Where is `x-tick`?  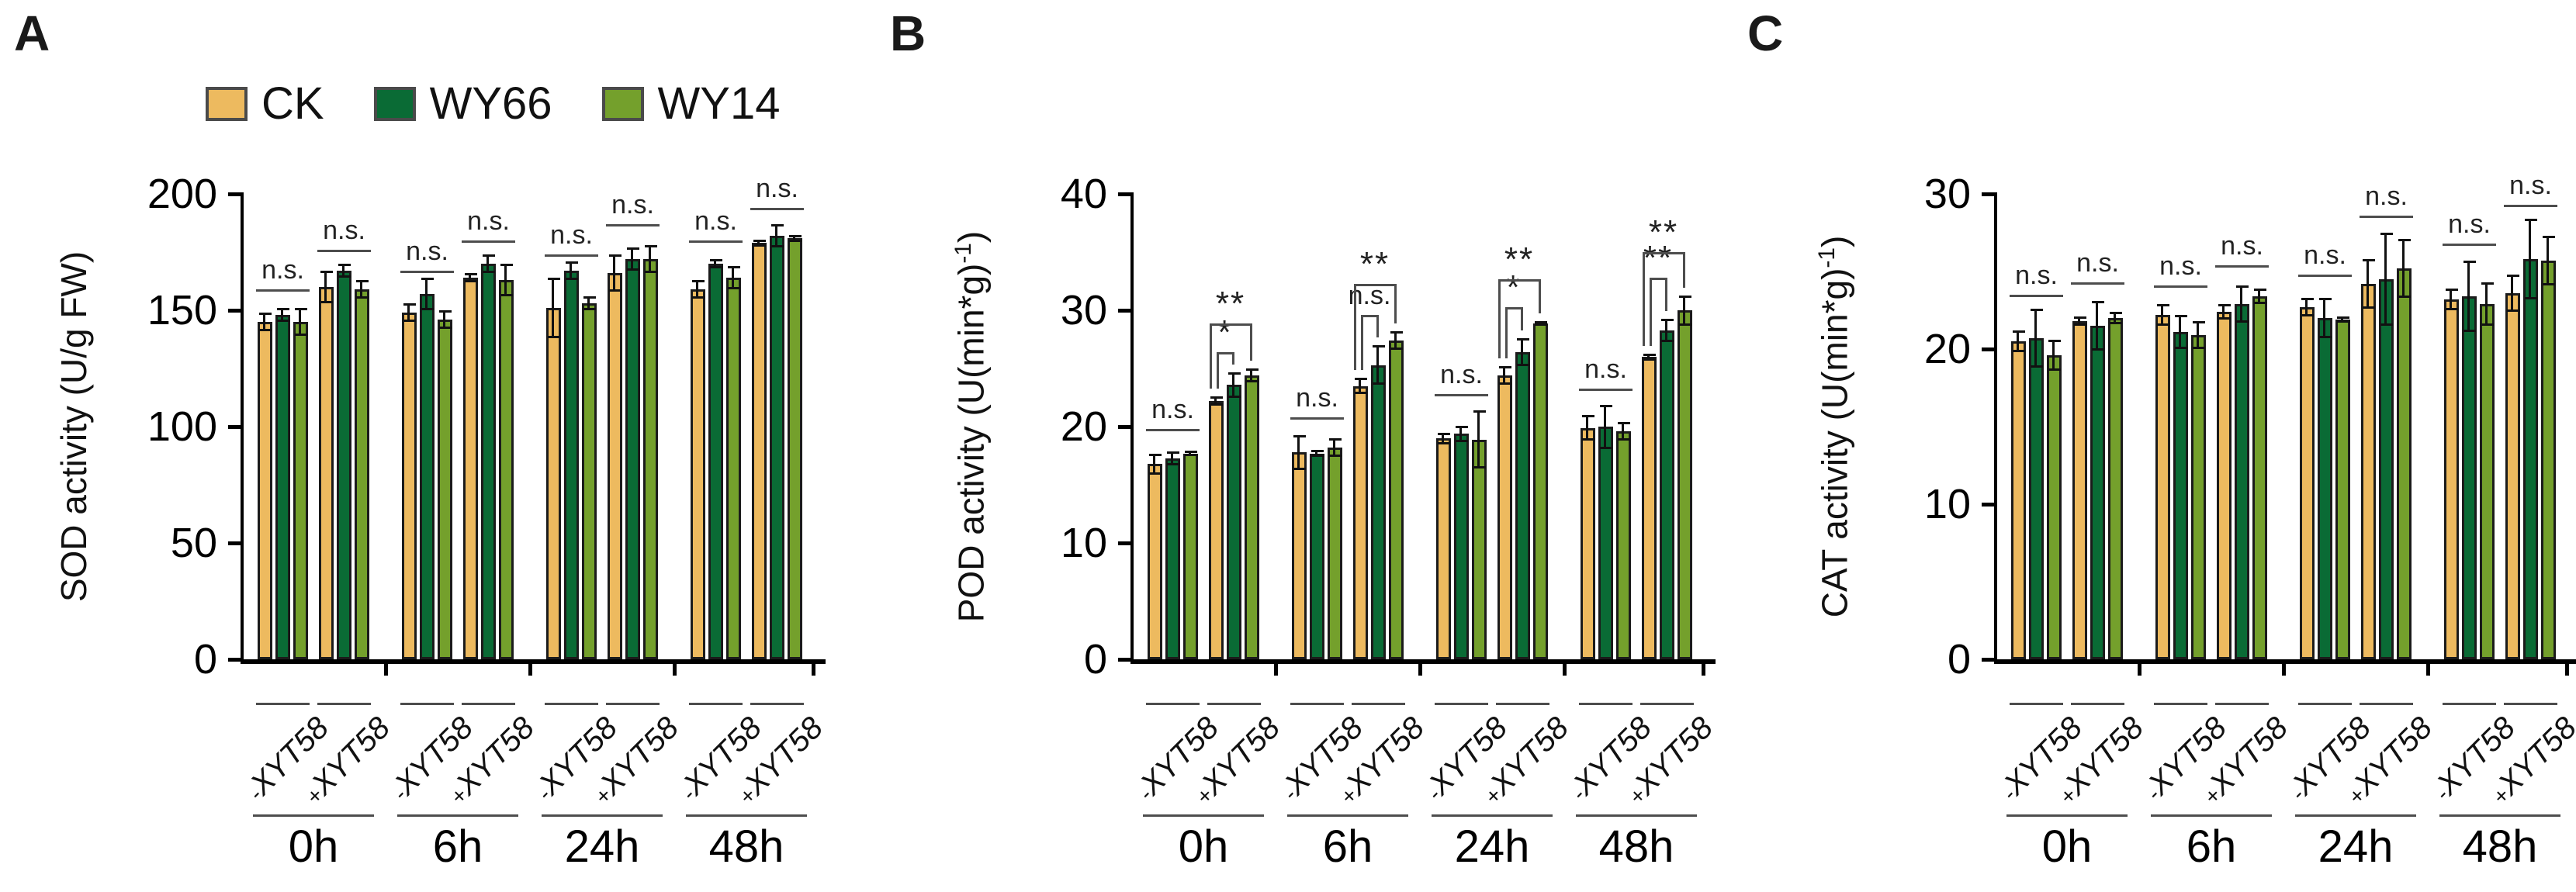 x-tick is located at coordinates (2427, 670).